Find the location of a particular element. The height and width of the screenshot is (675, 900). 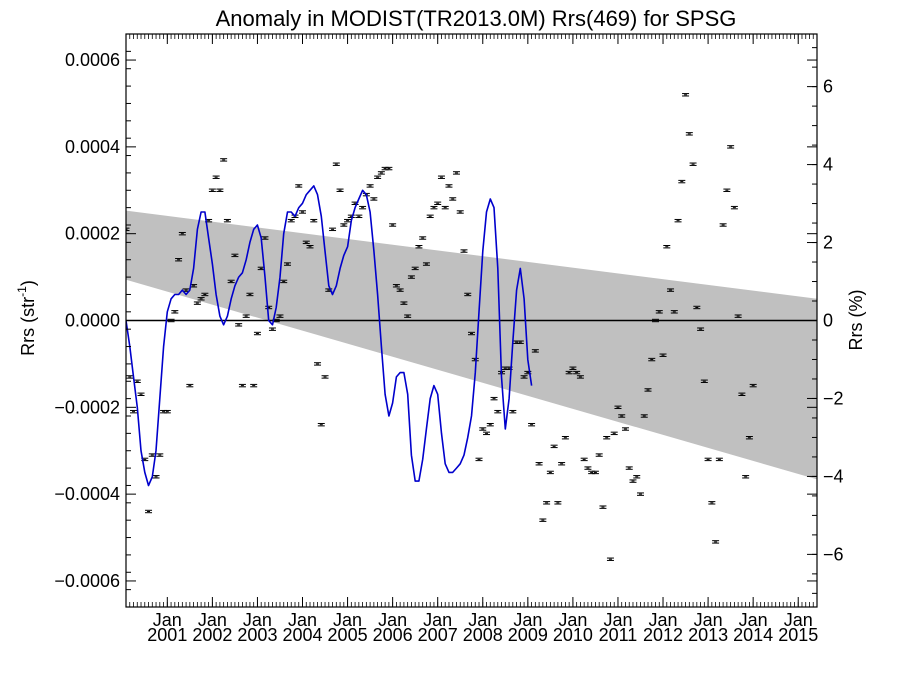

x-tick-year-label: 2011 is located at coordinates (618, 635).